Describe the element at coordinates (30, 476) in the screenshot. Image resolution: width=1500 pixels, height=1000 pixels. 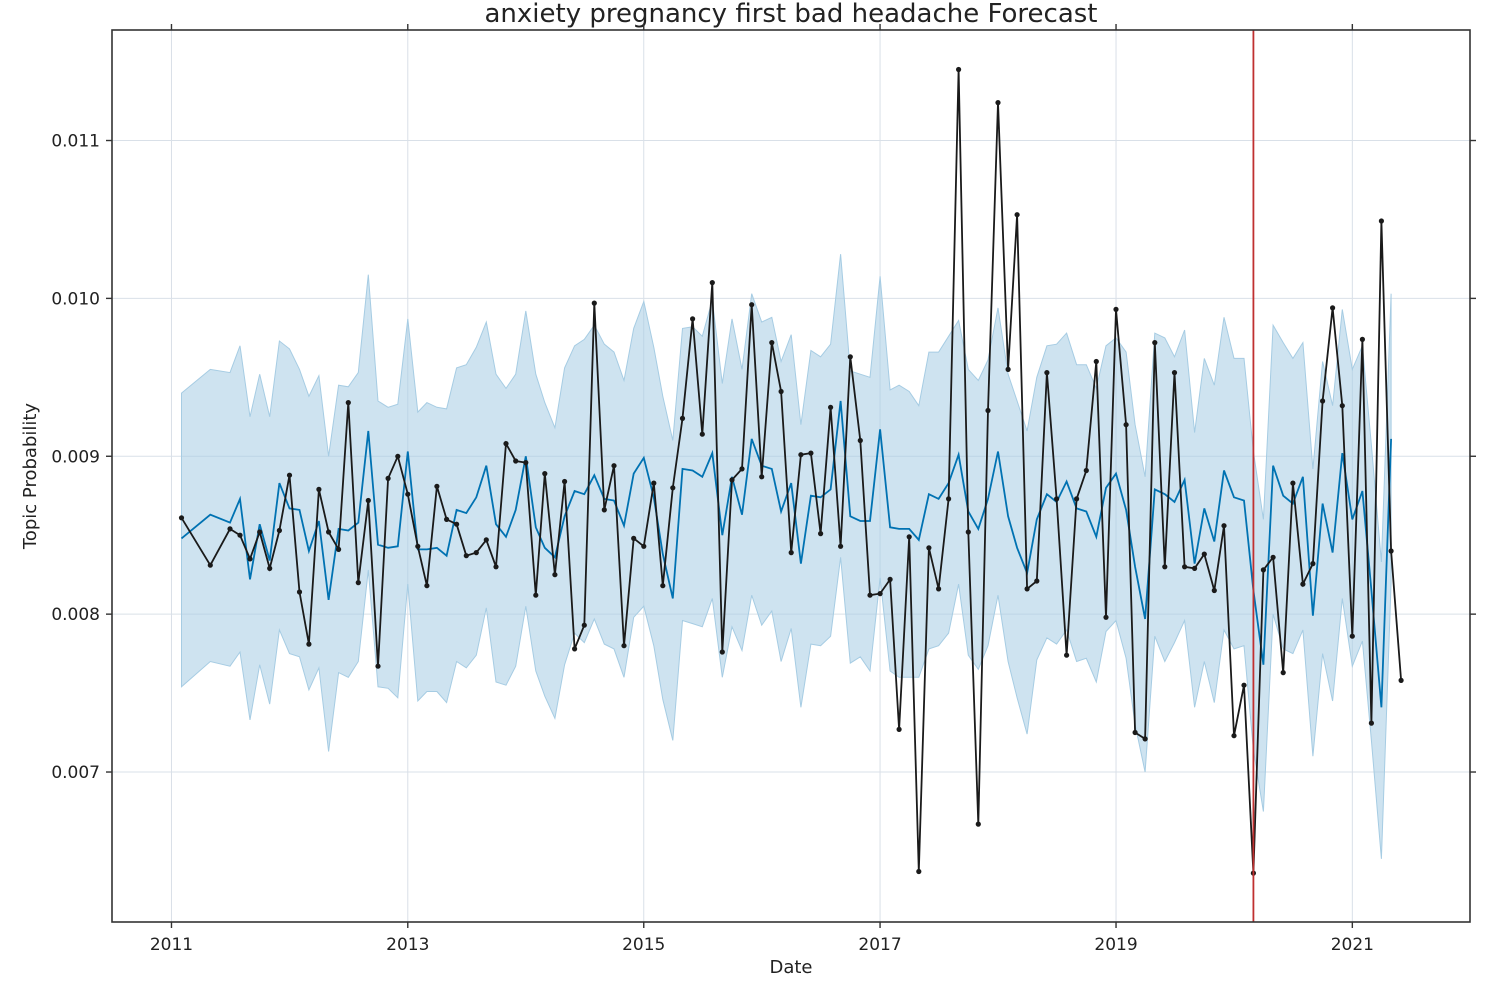
I see `y-axis-label: Topic Probability` at that location.